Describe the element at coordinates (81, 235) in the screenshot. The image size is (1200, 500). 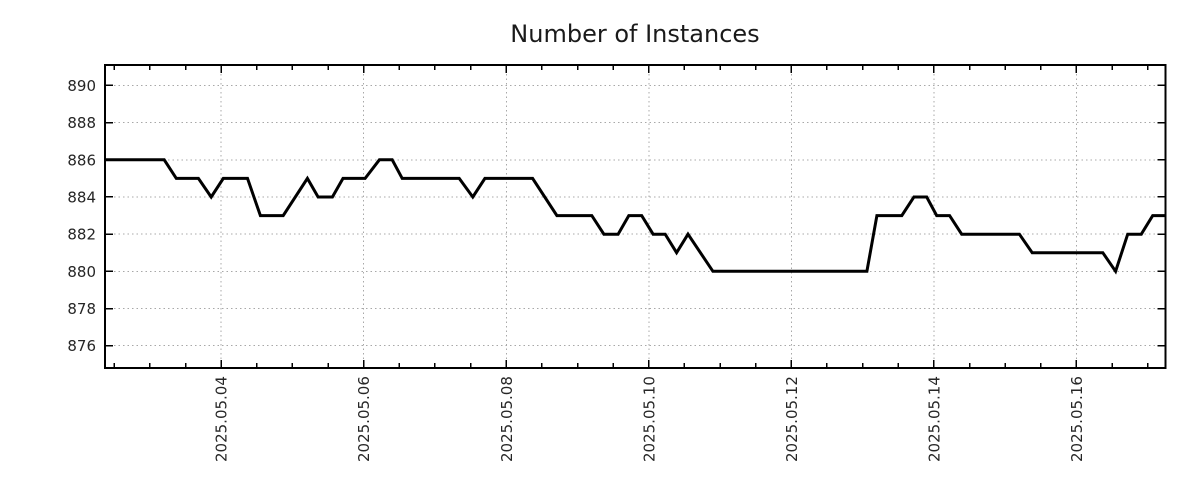
I see `y-tick-label: 882` at that location.